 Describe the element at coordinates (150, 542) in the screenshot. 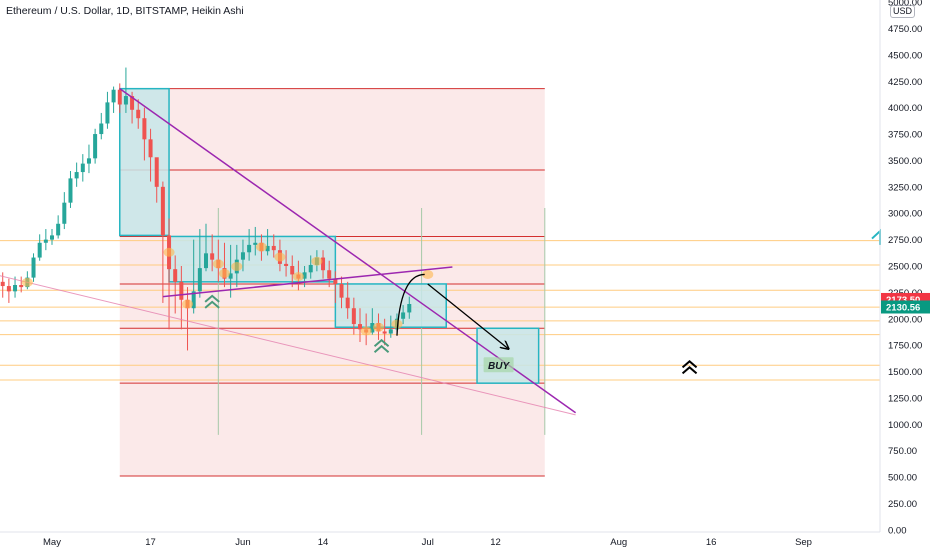

I see `x-tick-label: 17` at that location.